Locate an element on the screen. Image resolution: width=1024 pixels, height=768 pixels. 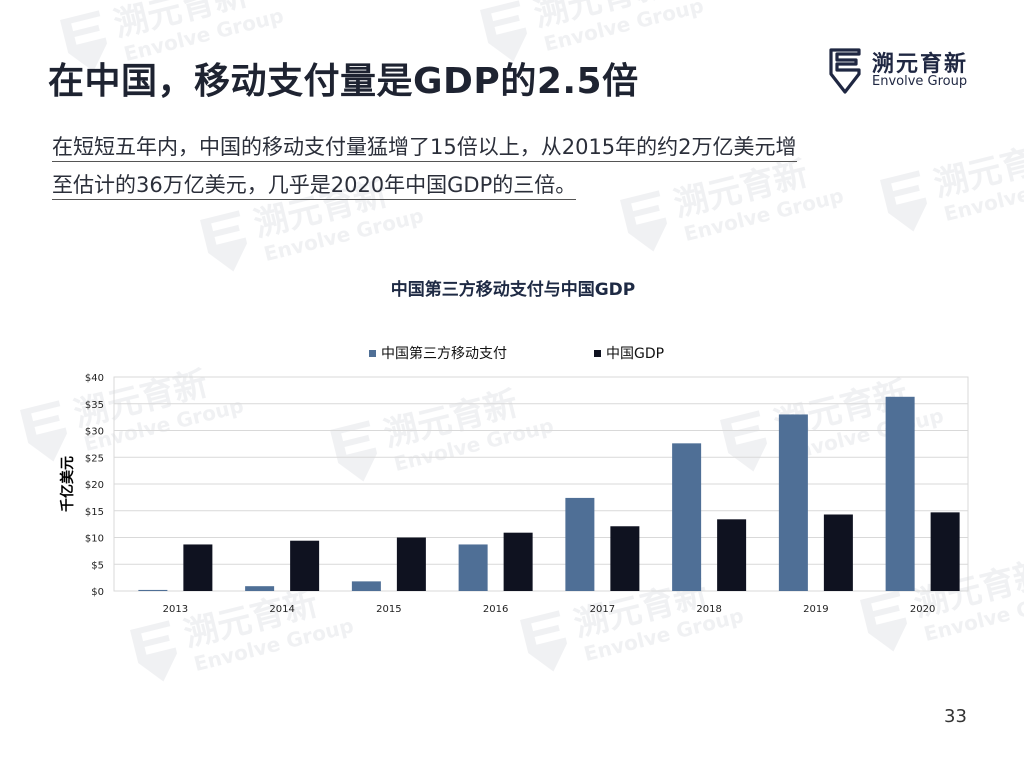
y-axis-ticks: $0 $5 $10 $15 $20 $25 $30 $35 $40 is located at coordinates (94, 485).